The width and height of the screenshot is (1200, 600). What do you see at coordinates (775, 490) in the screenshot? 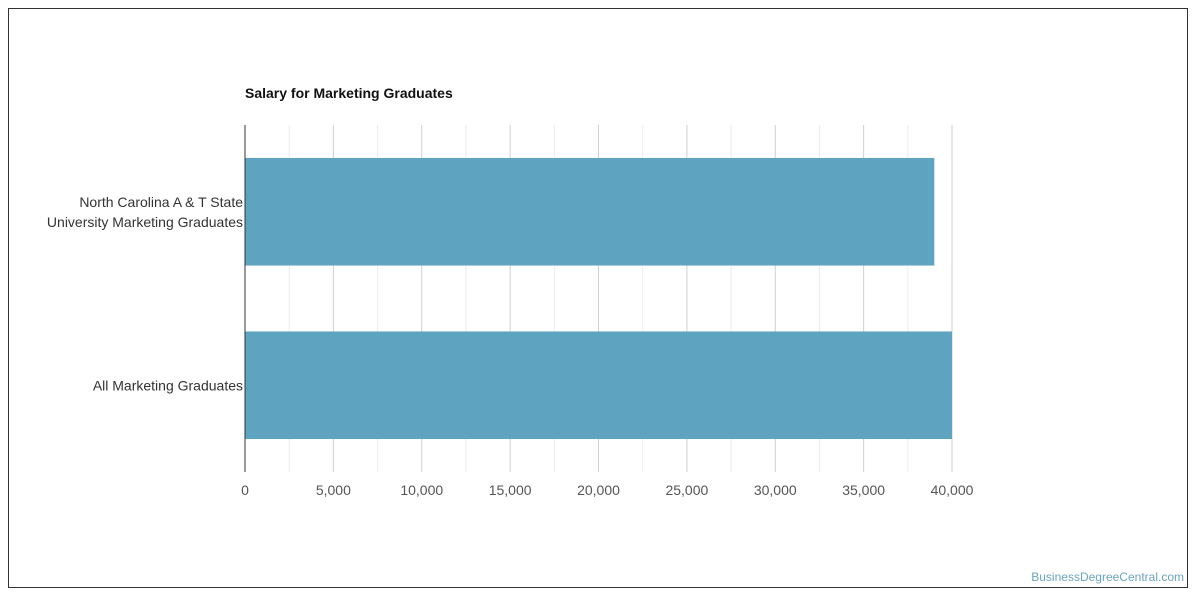
I see `x-tick-label: 30,000` at bounding box center [775, 490].